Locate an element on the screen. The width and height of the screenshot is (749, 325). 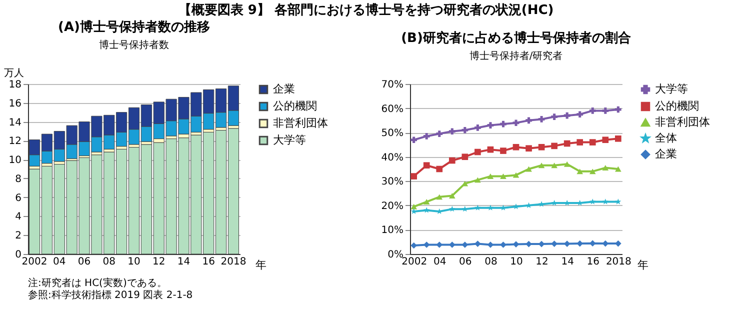
y-tick-label: 60% is located at coordinates (392, 109).